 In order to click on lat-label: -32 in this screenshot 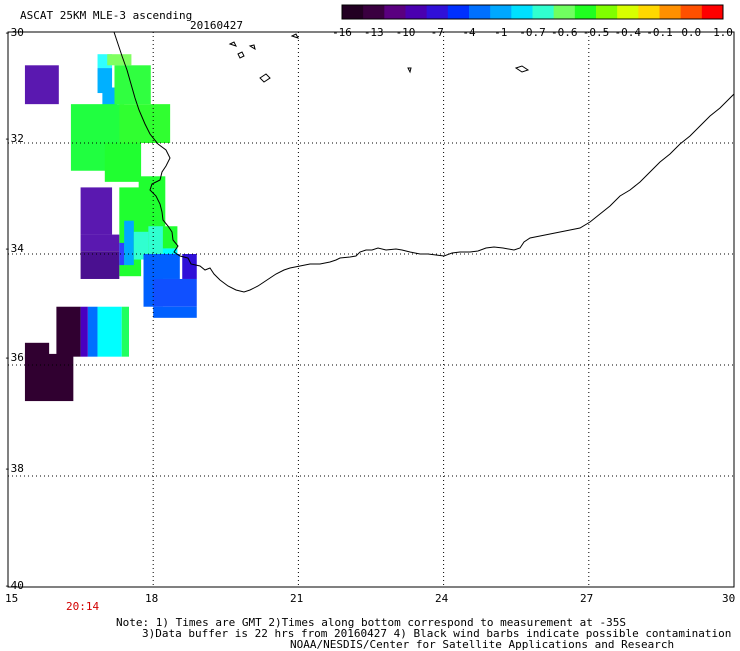, I will do `click(14, 138)`.